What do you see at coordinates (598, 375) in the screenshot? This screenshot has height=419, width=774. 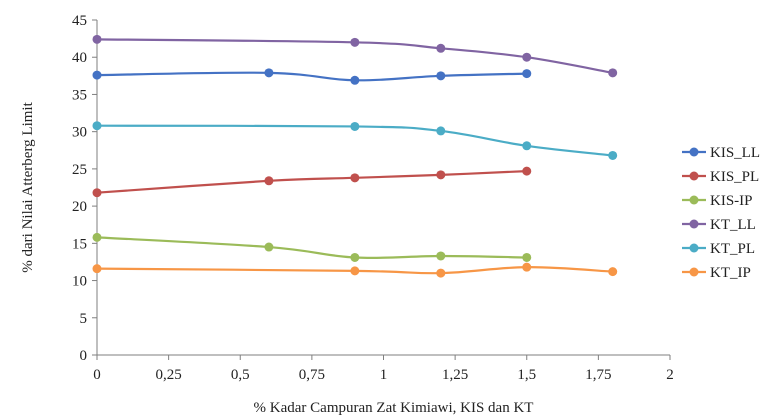 I see `x-tick-label: 1,75` at bounding box center [598, 375].